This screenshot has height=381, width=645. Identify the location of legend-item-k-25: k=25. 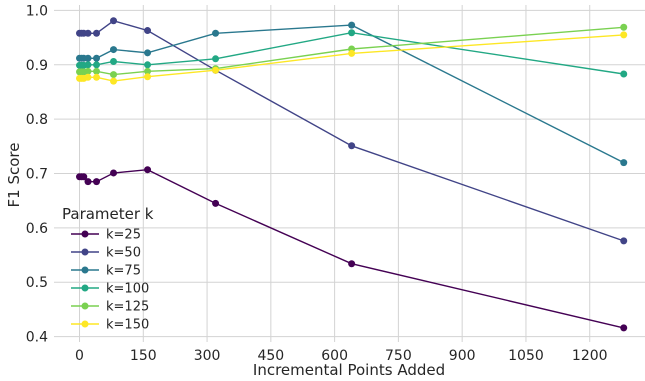
(106, 235).